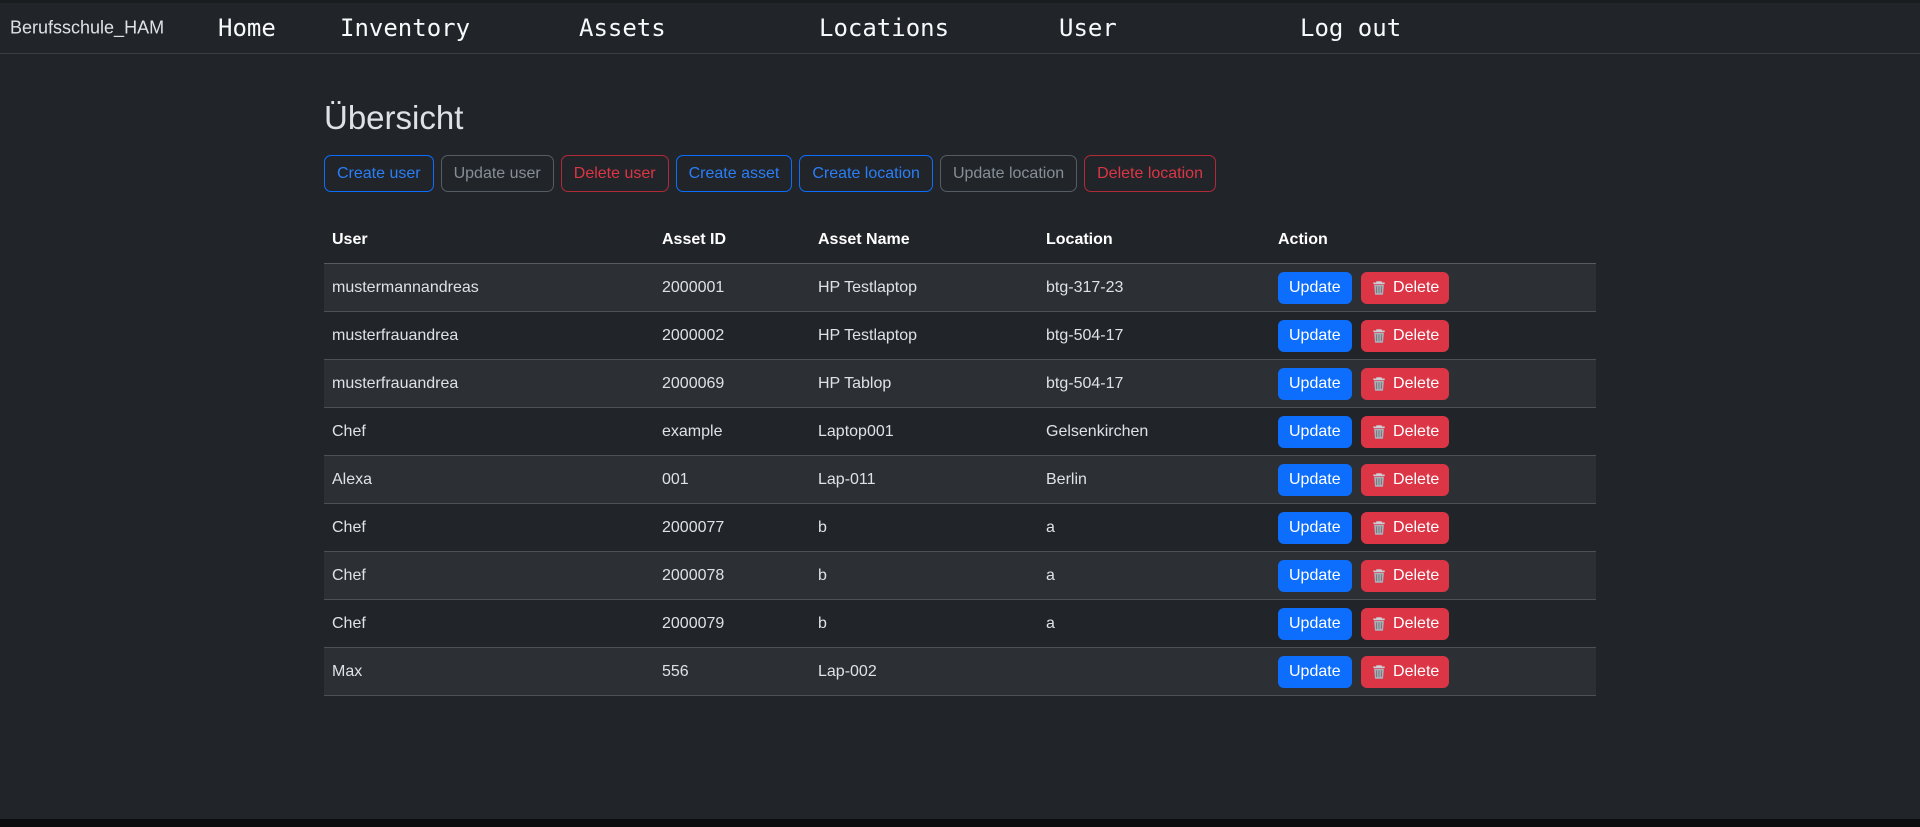 The height and width of the screenshot is (827, 1920). I want to click on create-location-button: Create location, so click(866, 173).